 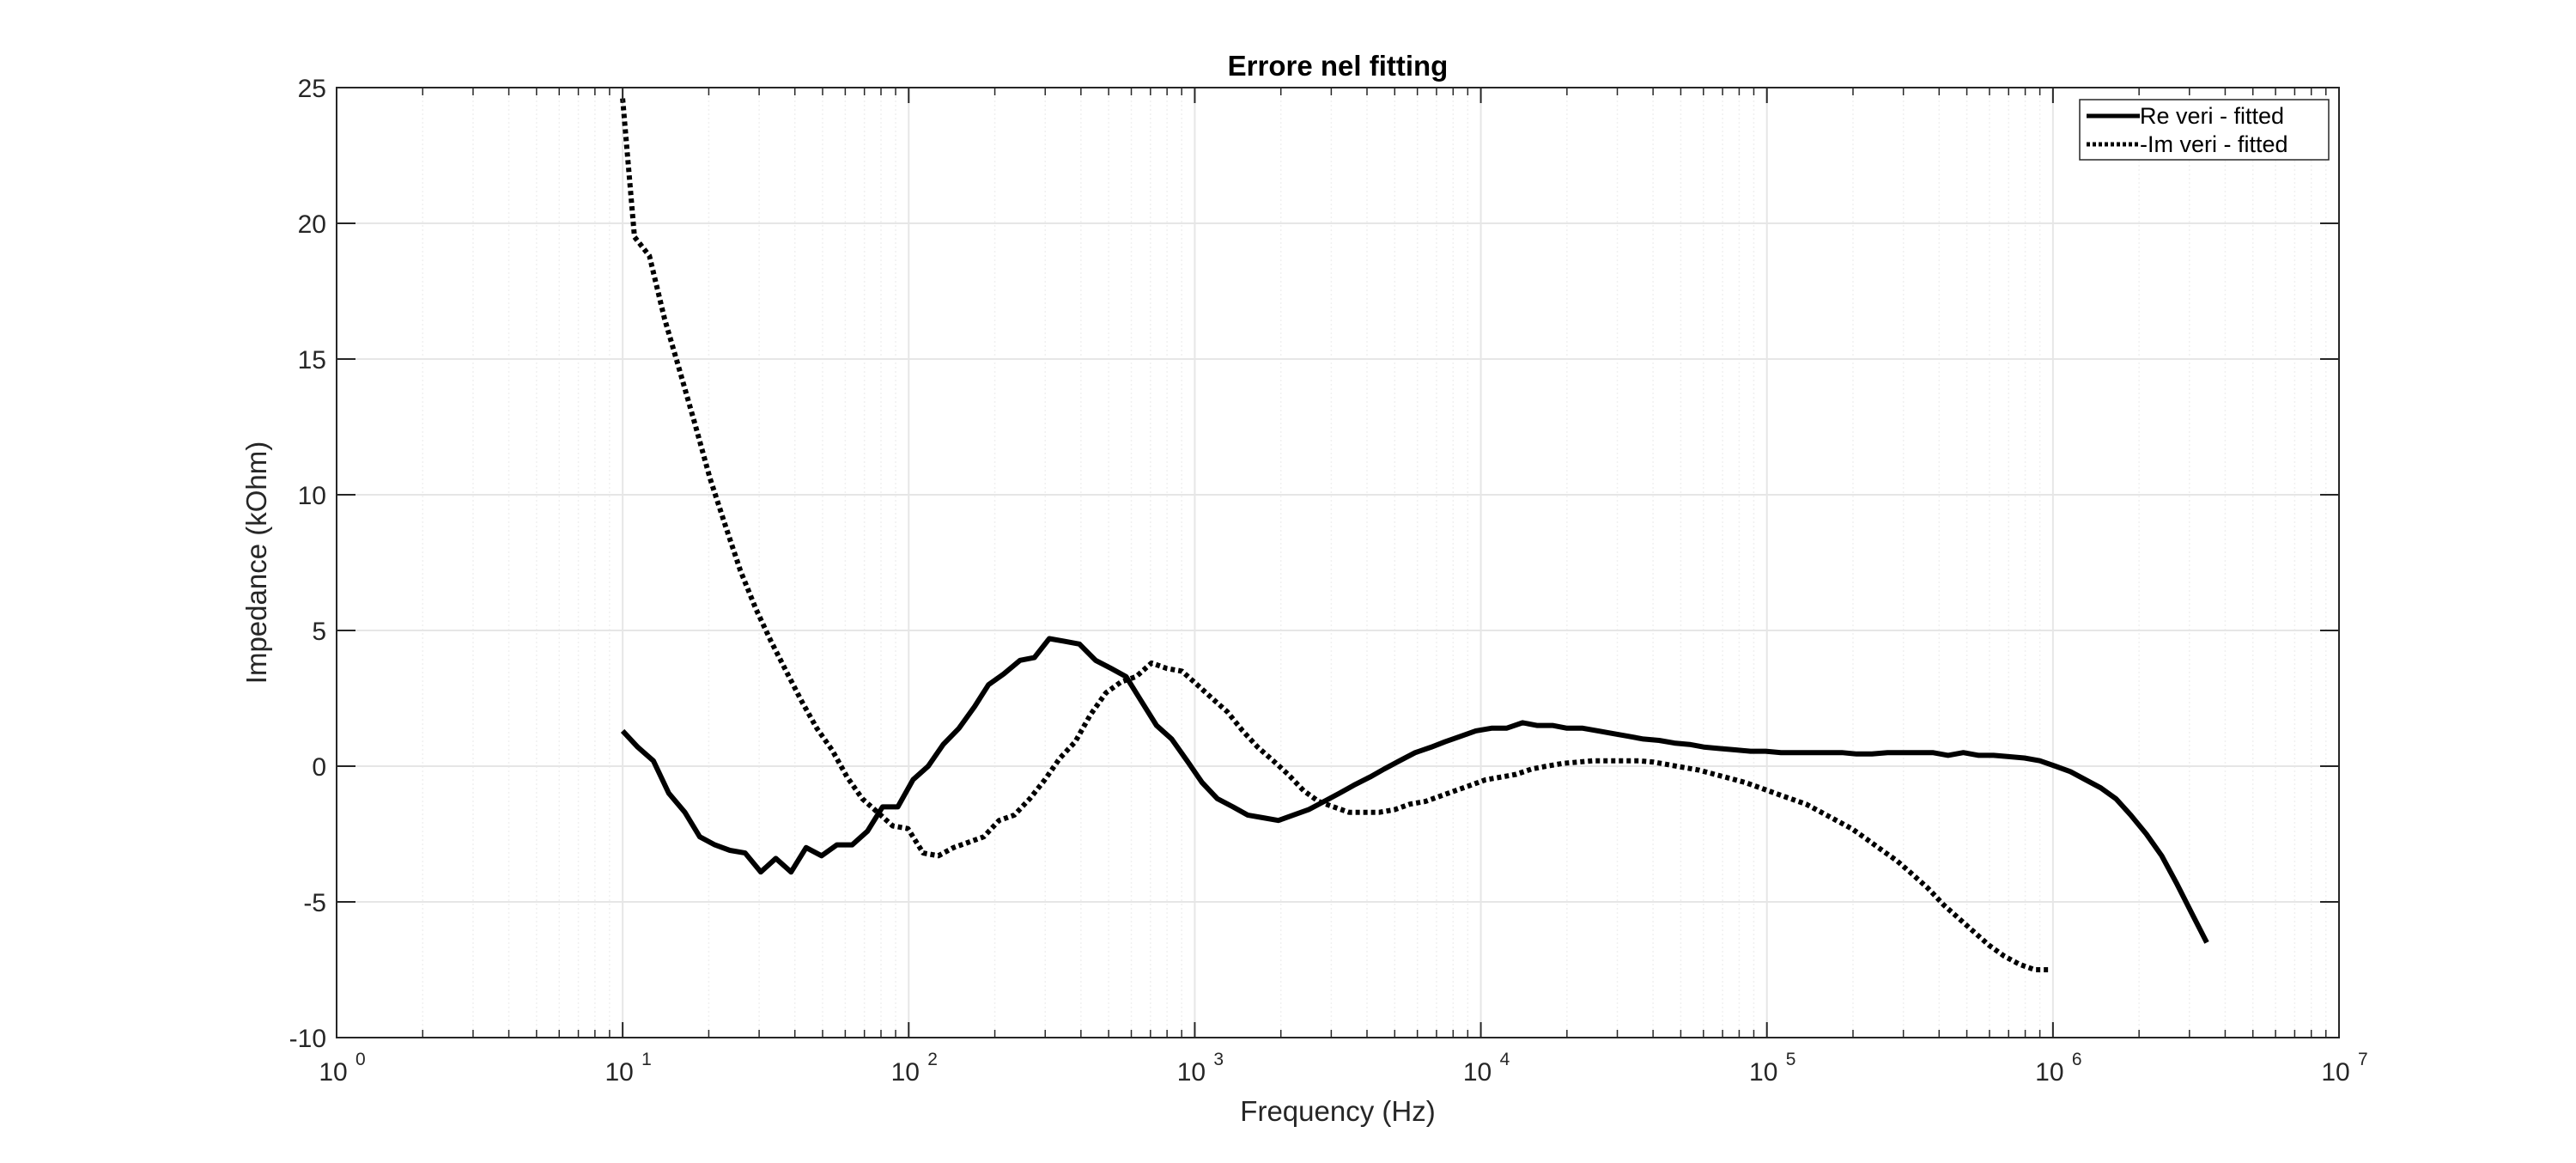 I want to click on legend: Re veri - fitted -Im veri - fitted, so click(x=2204, y=130).